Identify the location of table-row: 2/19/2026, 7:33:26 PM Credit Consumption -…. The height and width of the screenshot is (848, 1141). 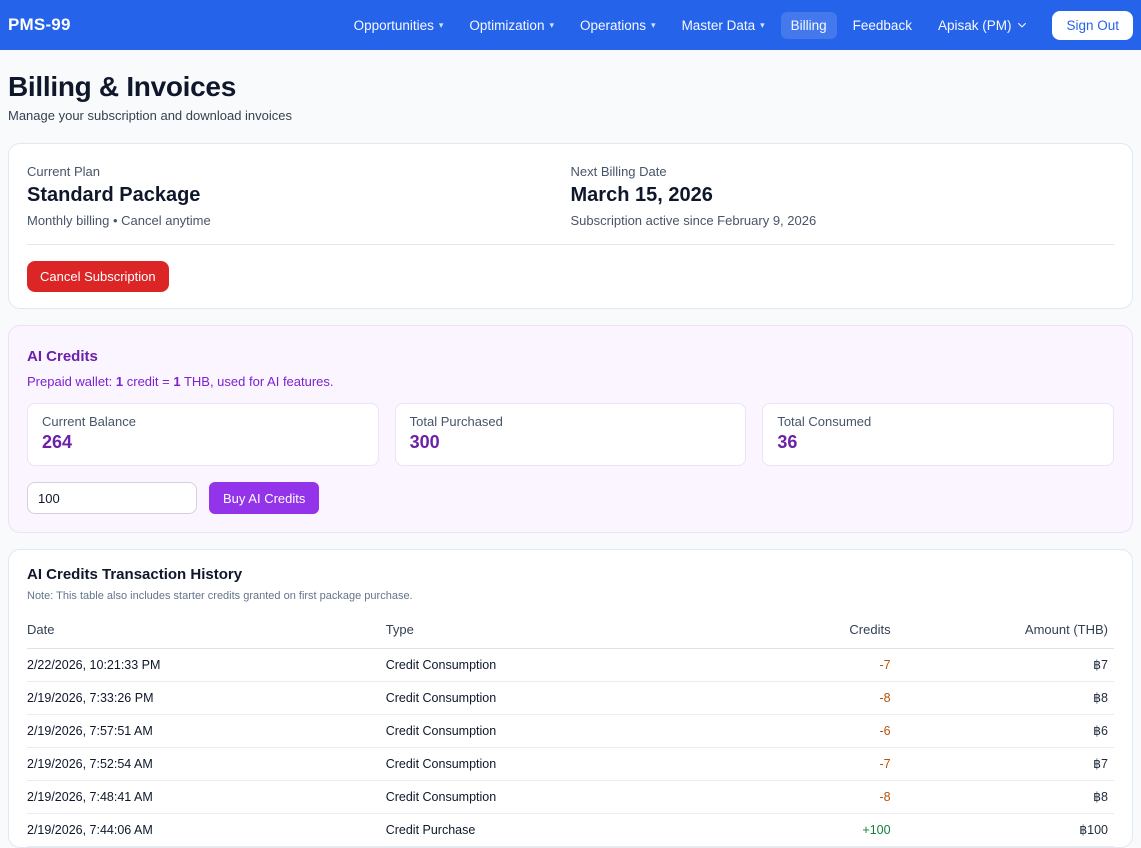
(570, 698).